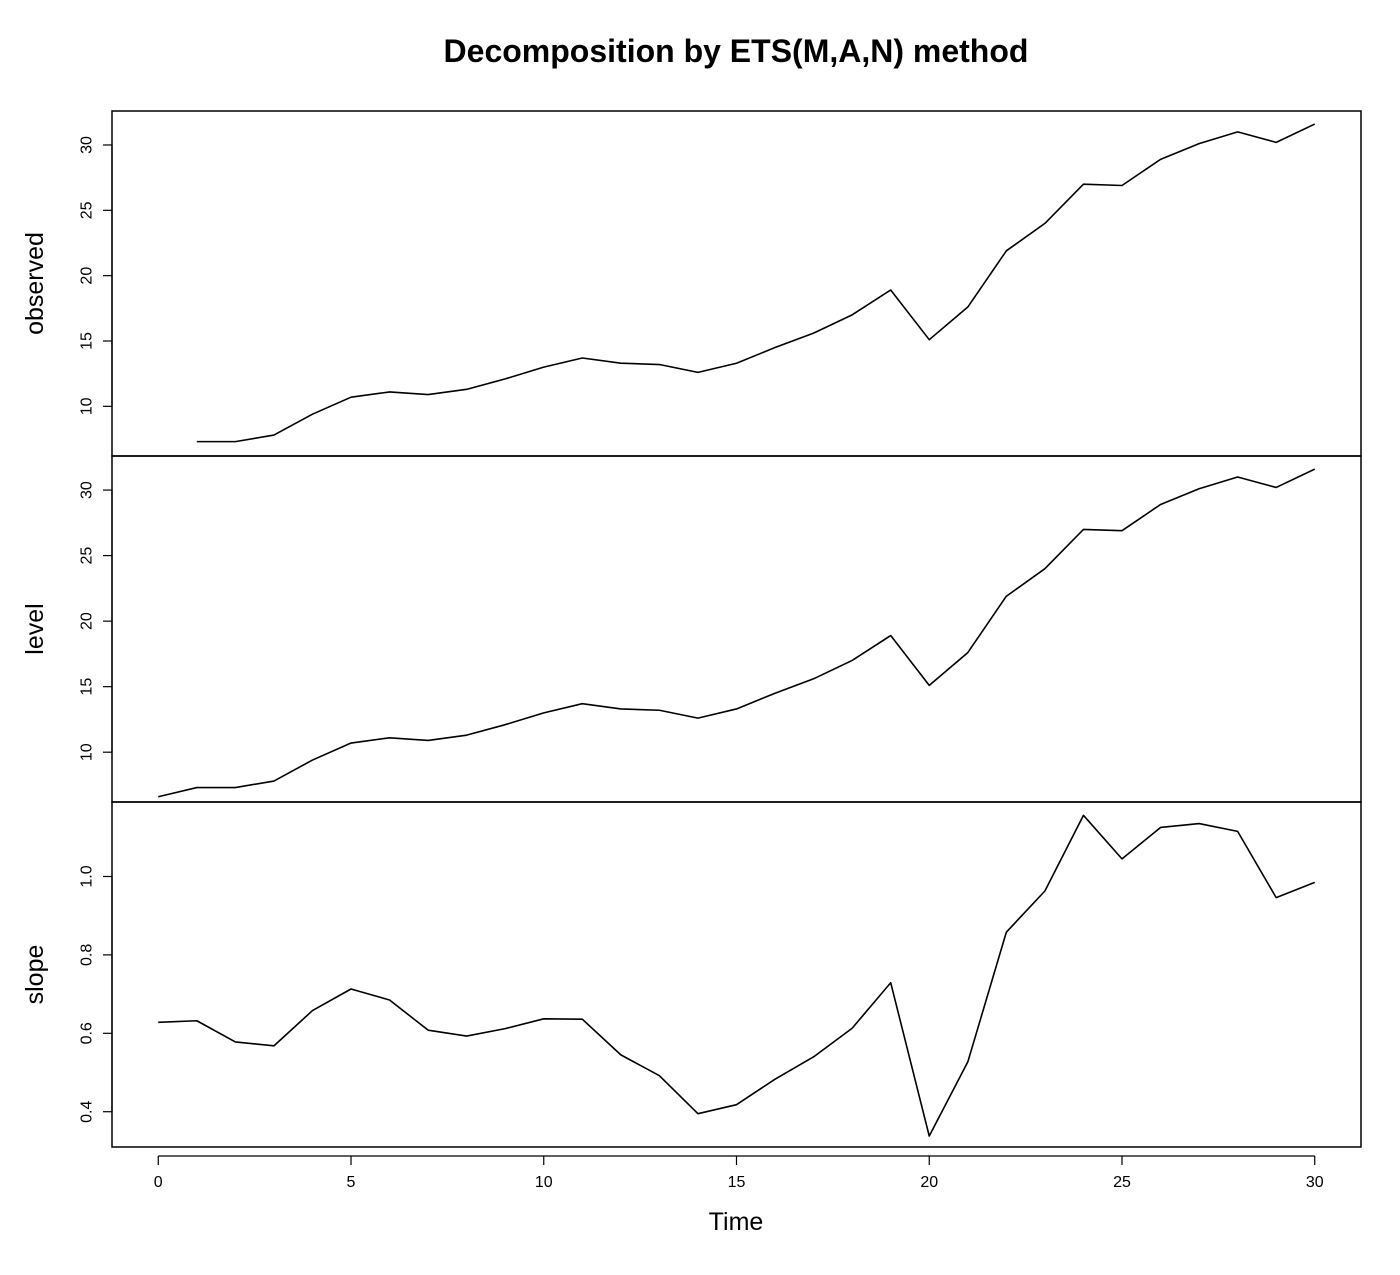  Describe the element at coordinates (87, 876) in the screenshot. I see `y-tick-label: 1.0` at that location.